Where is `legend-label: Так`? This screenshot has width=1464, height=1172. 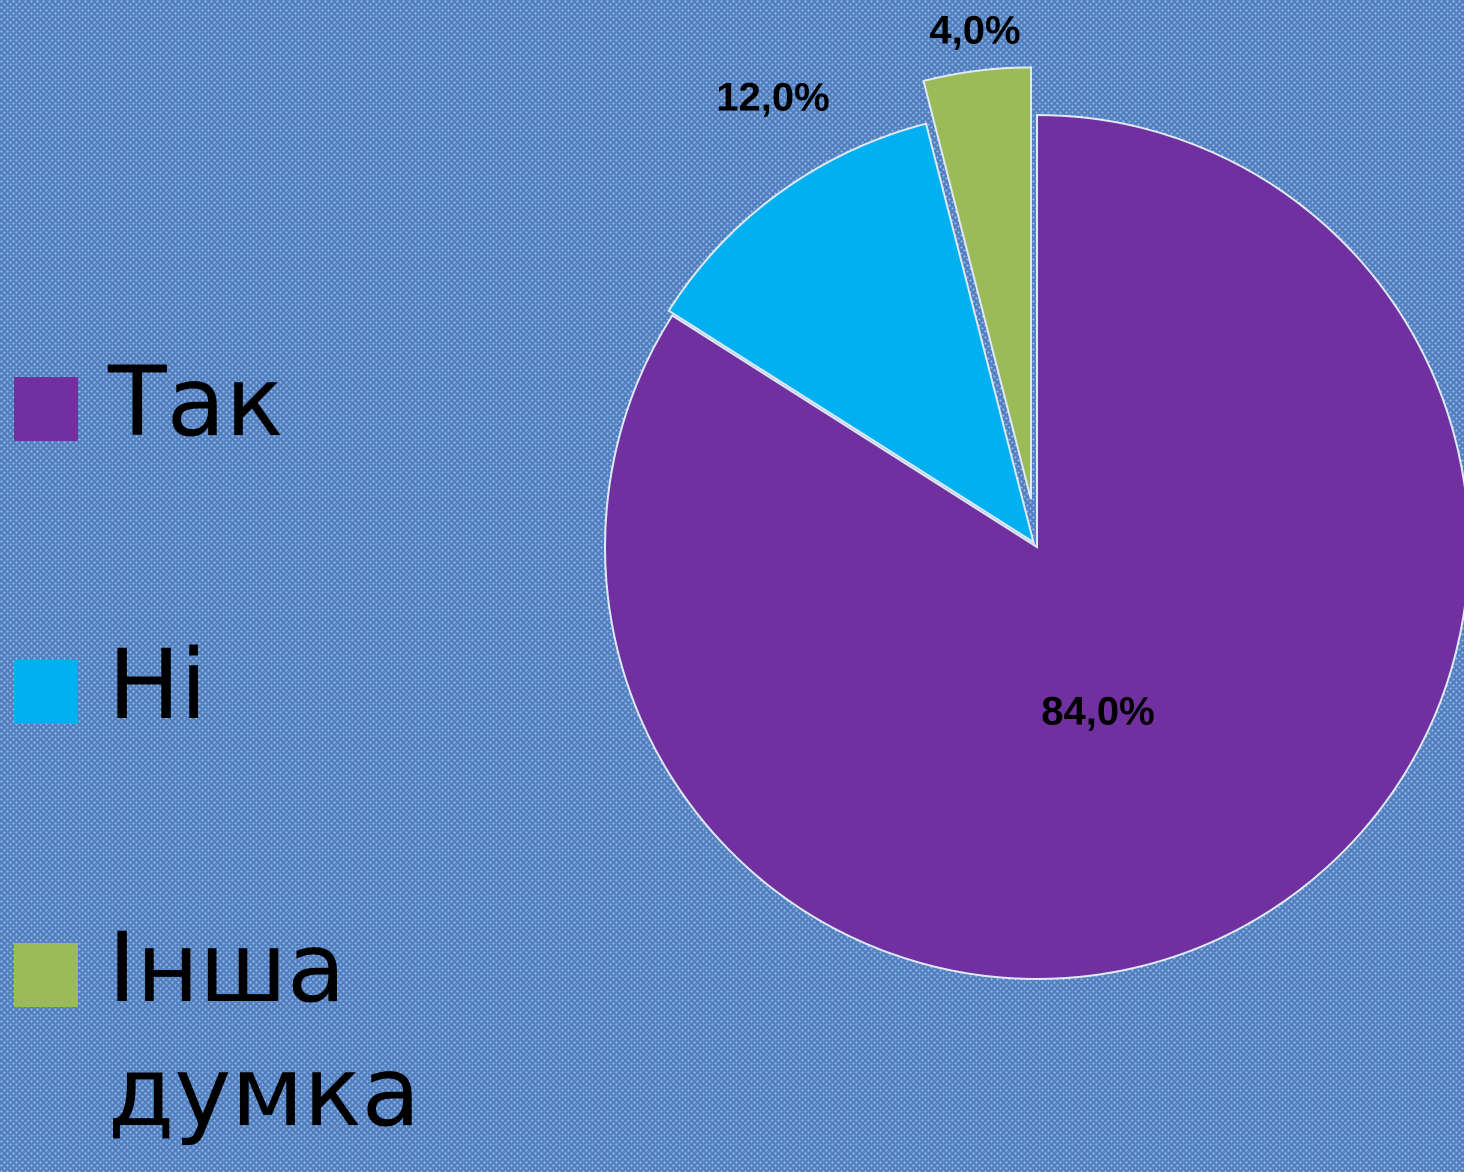
legend-label: Так is located at coordinates (196, 402).